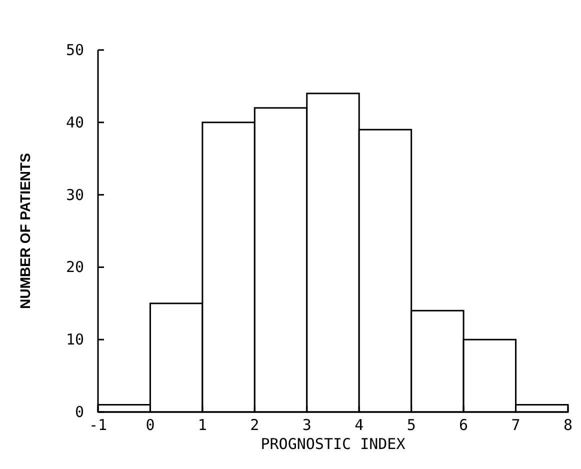 This screenshot has height=469, width=581. What do you see at coordinates (98, 425) in the screenshot?
I see `x-tick-label: -1` at bounding box center [98, 425].